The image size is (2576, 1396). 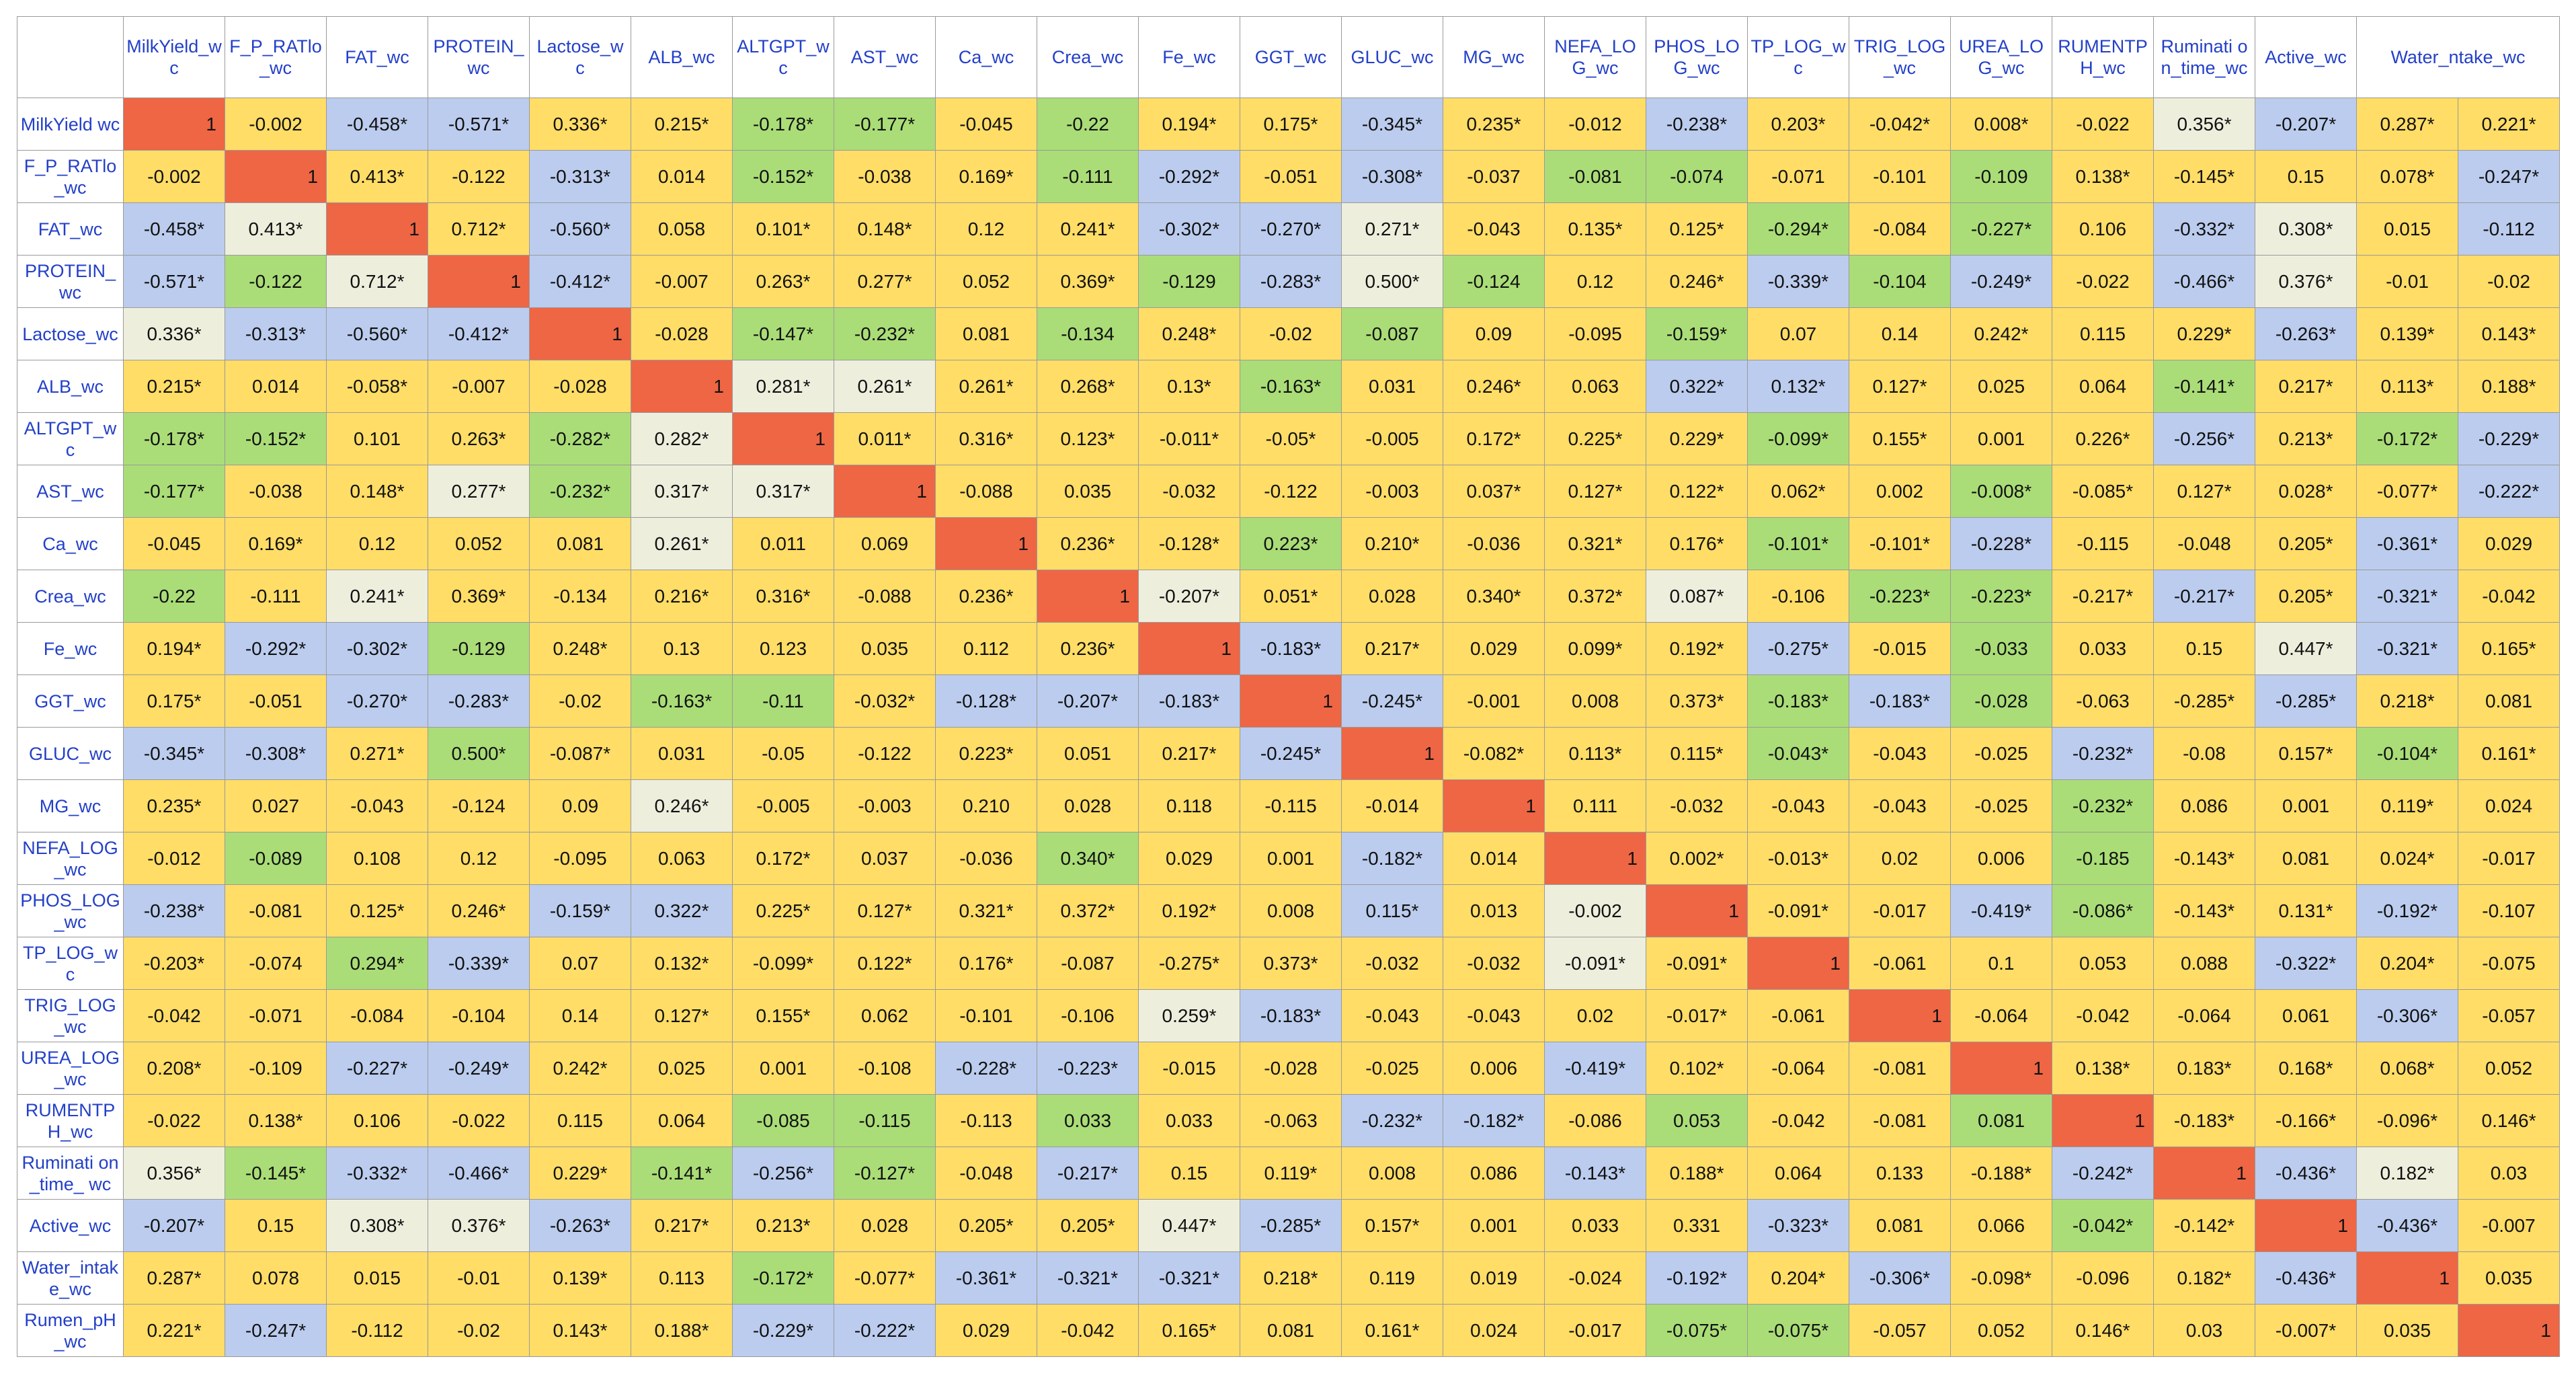 What do you see at coordinates (682, 1068) in the screenshot?
I see `correlation-cell: 0.025` at bounding box center [682, 1068].